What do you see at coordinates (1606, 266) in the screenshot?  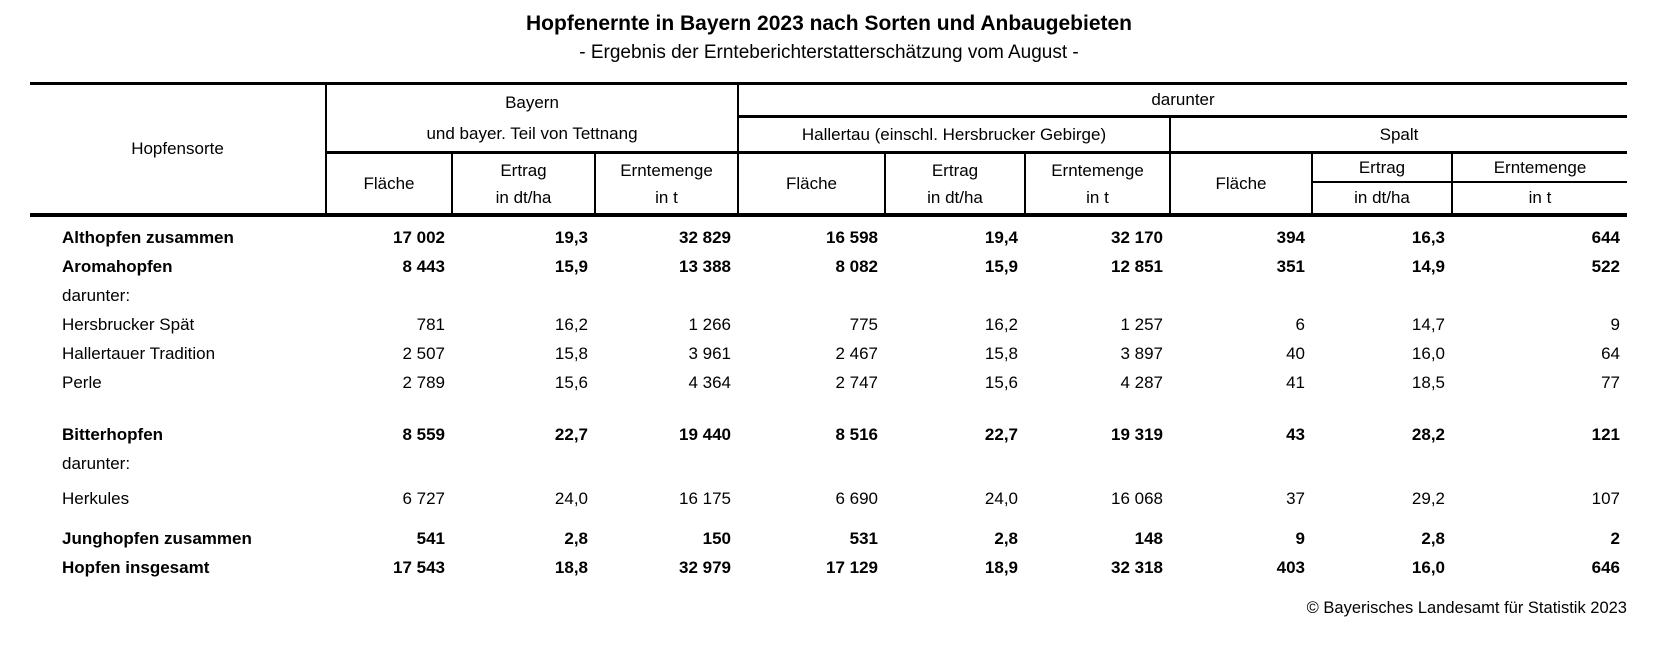 I see `value-cell: 522` at bounding box center [1606, 266].